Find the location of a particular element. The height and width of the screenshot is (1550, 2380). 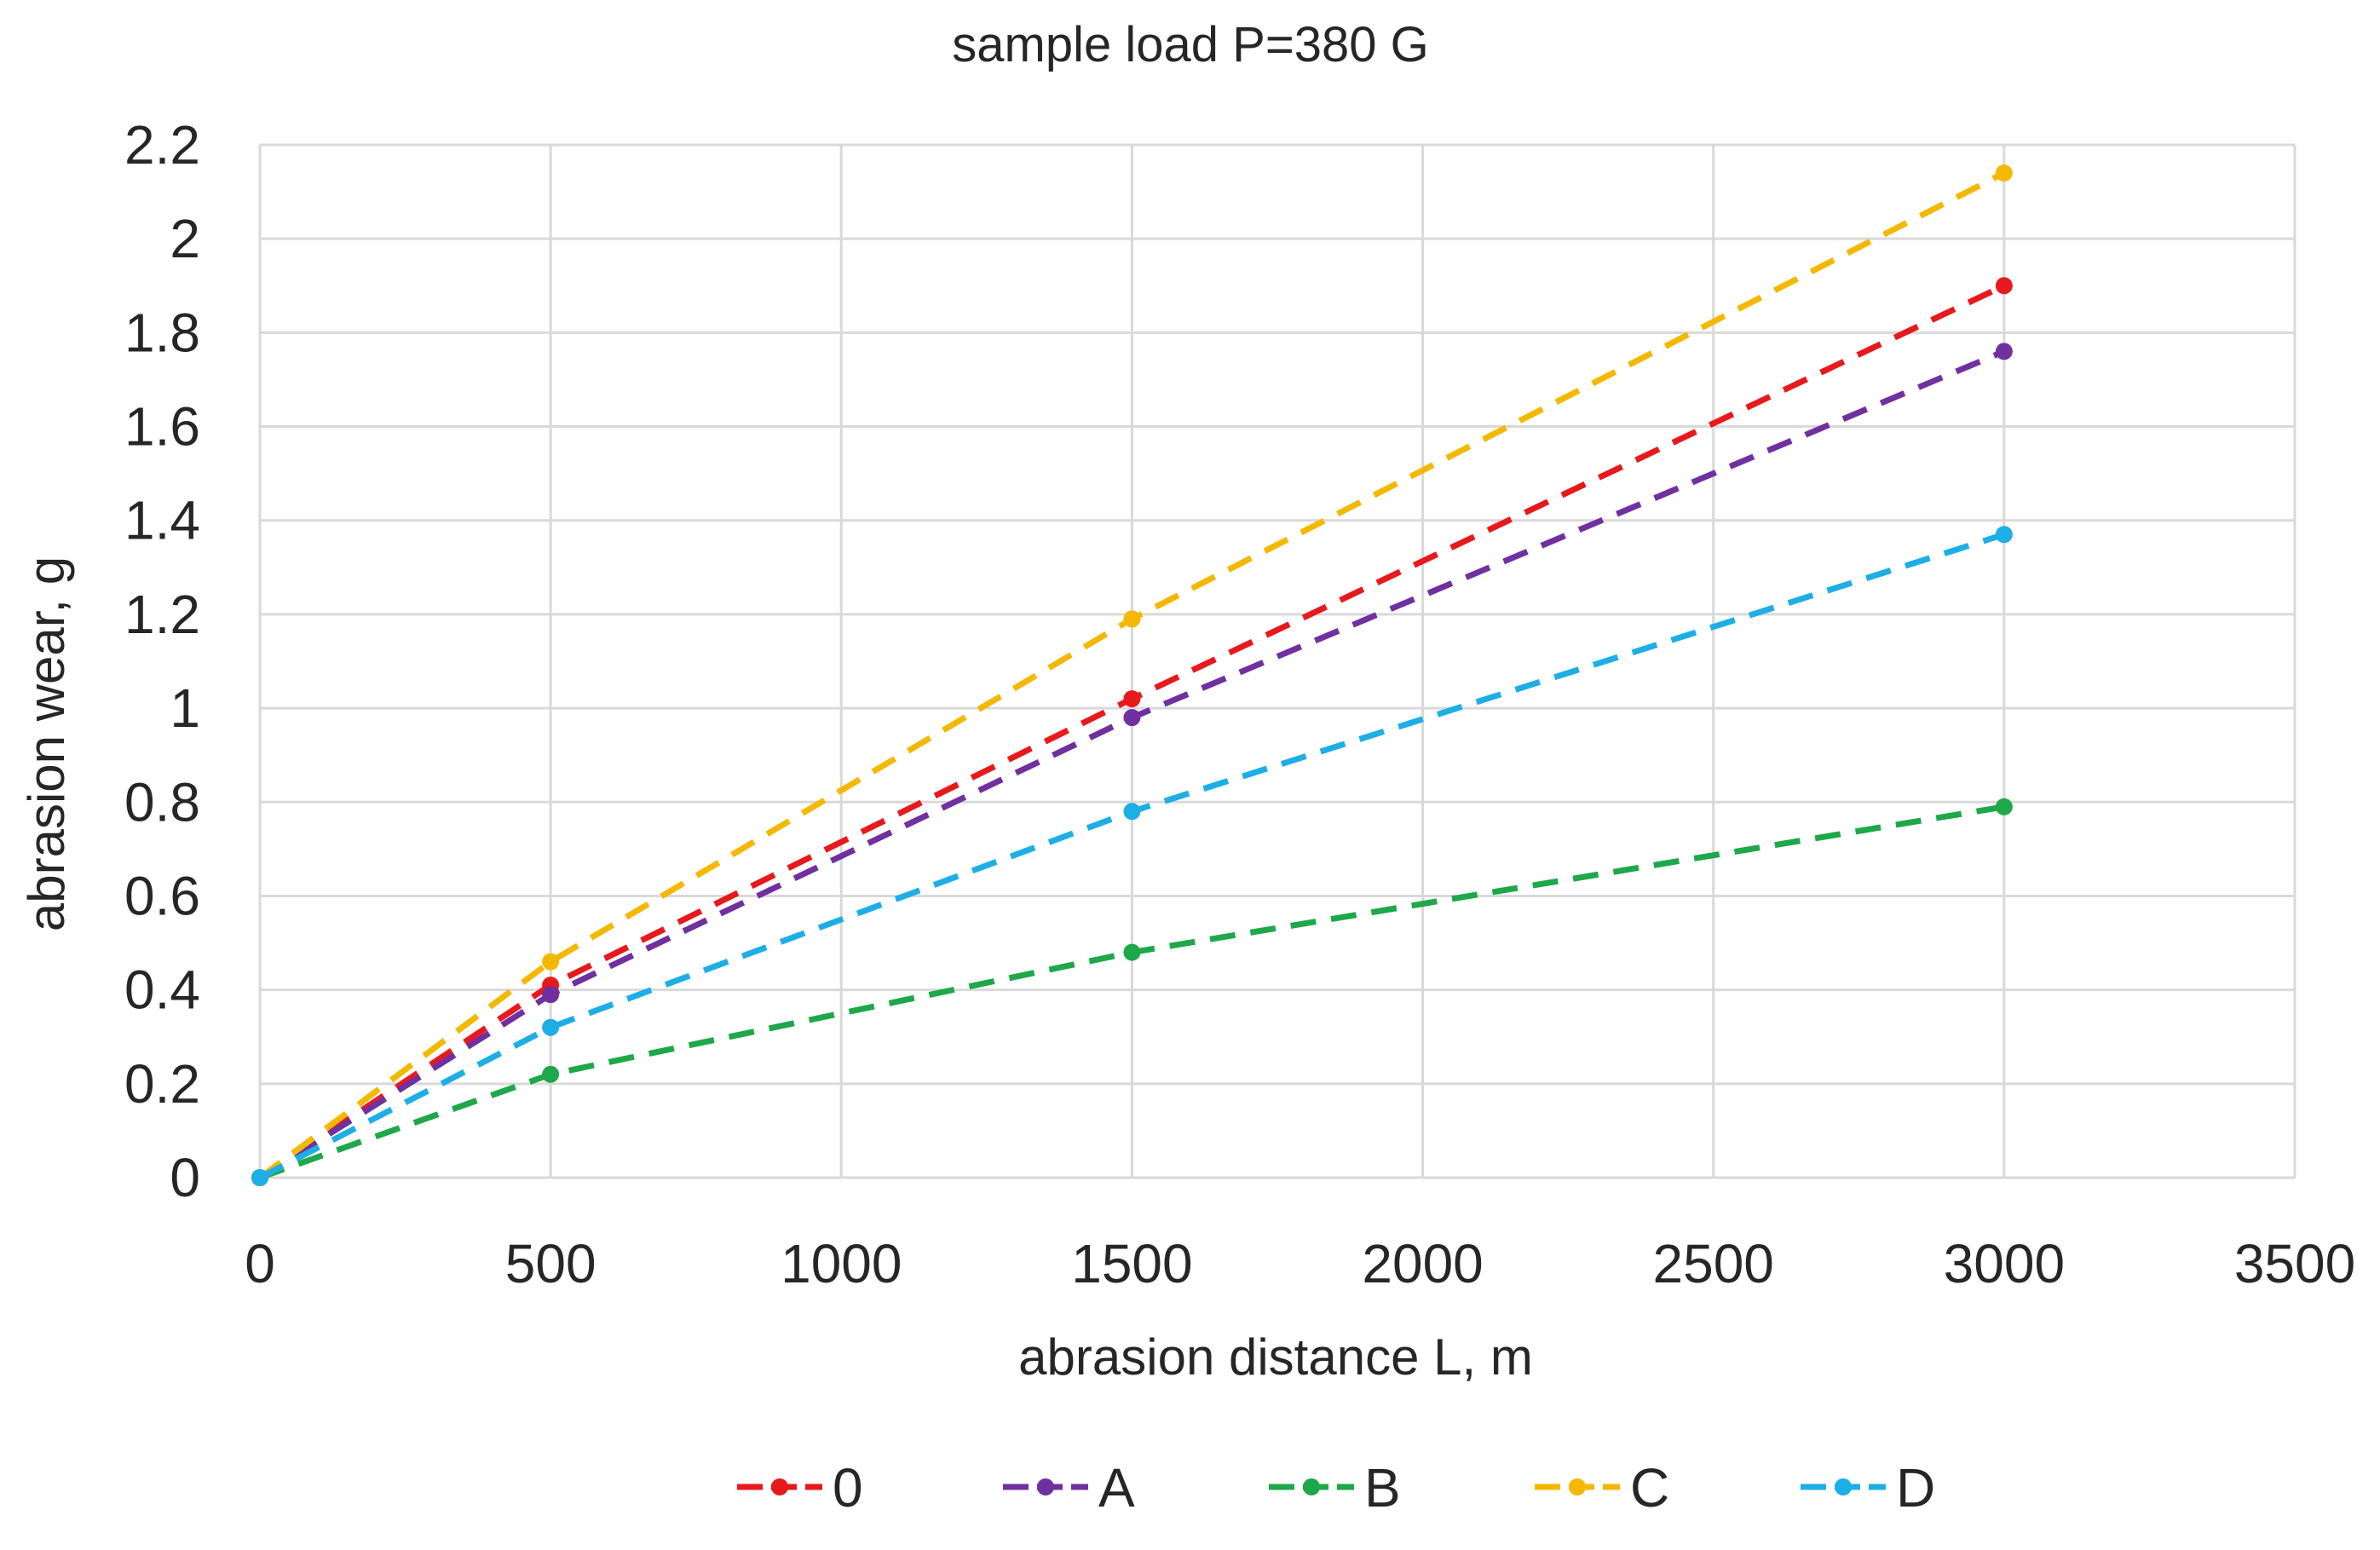

legend-item-B: B is located at coordinates (1335, 1487).